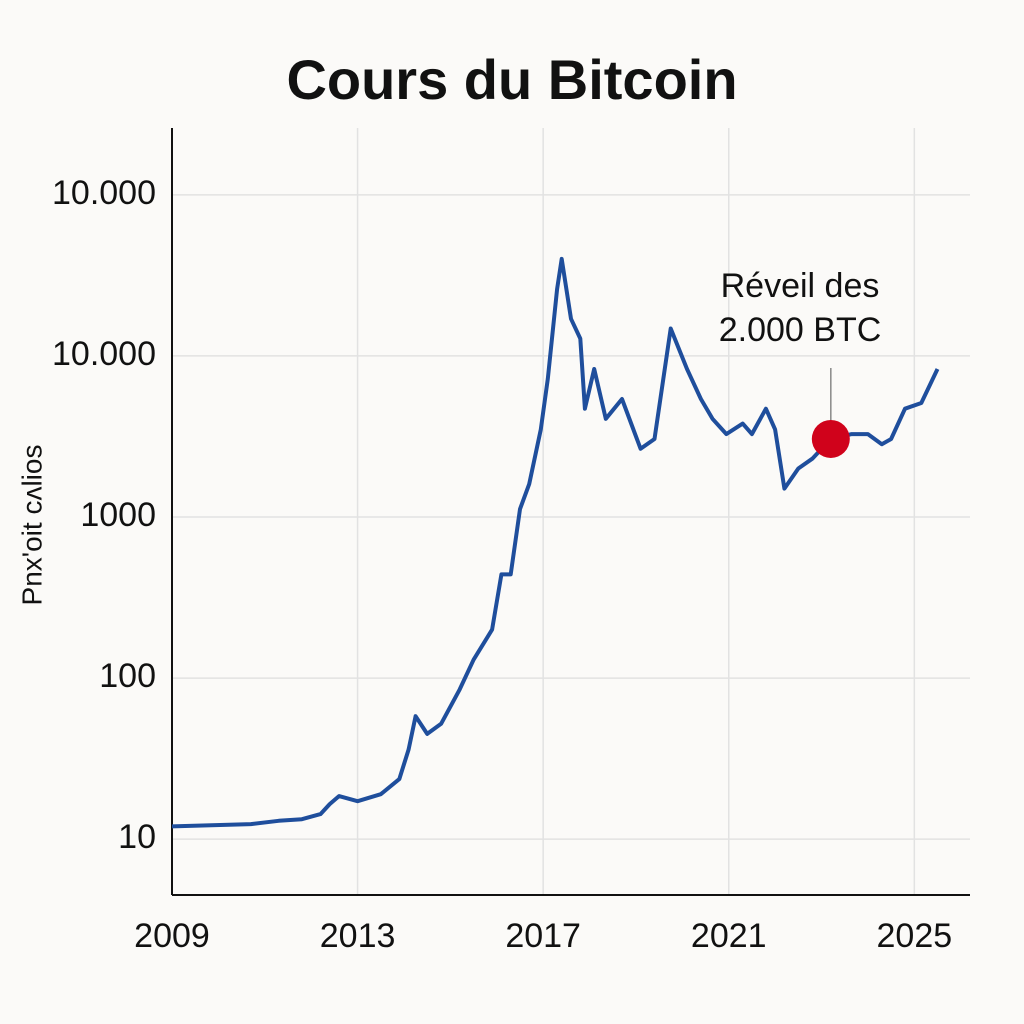  What do you see at coordinates (830, 438) in the screenshot?
I see `annotation-marker` at bounding box center [830, 438].